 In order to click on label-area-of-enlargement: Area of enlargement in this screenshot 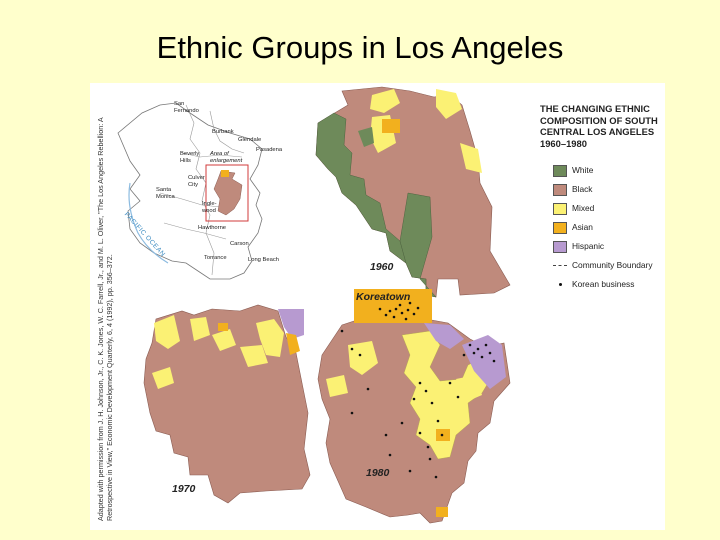, I will do `click(226, 157)`.